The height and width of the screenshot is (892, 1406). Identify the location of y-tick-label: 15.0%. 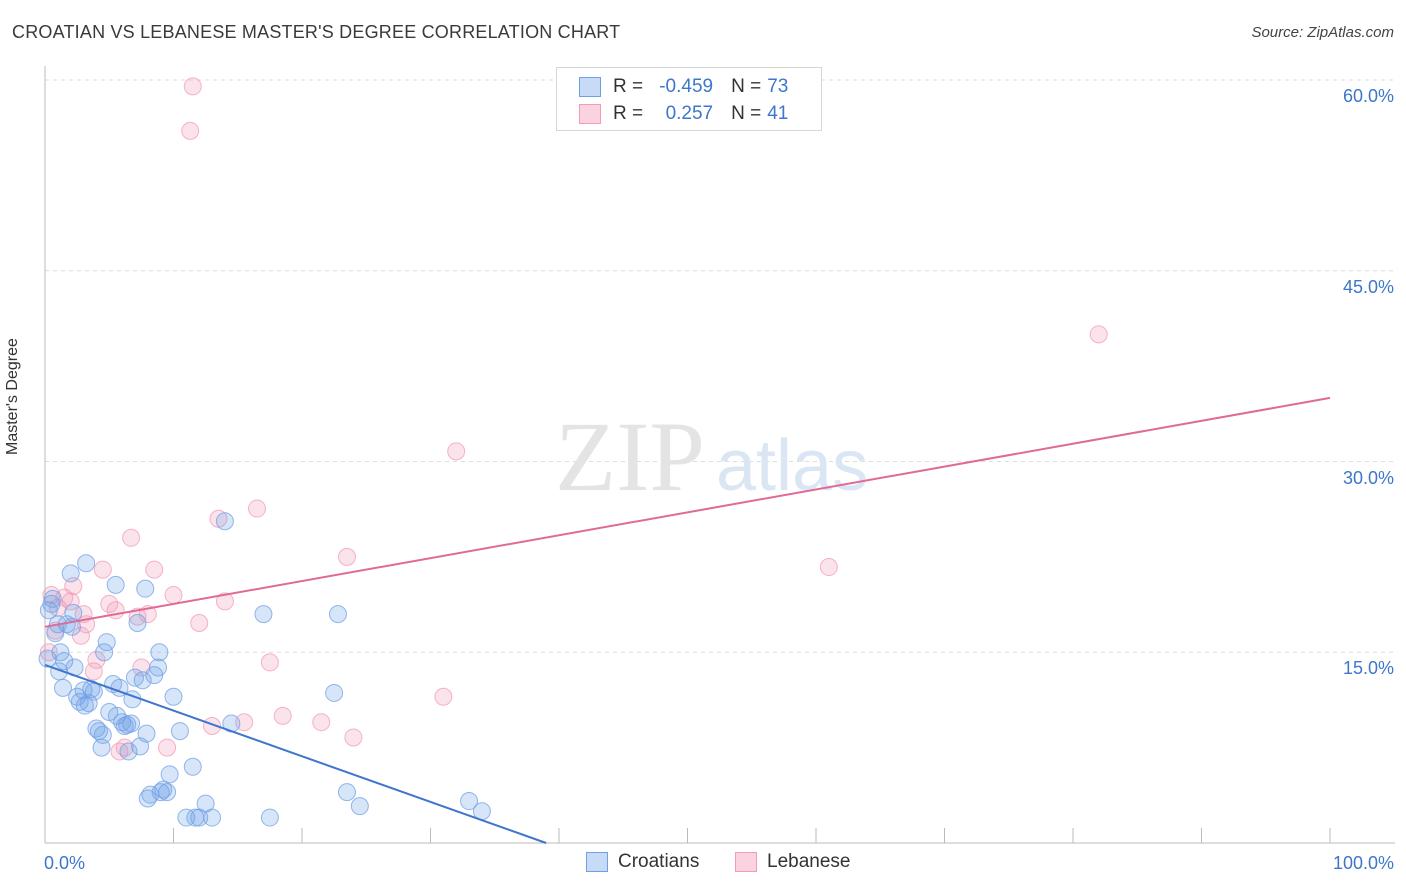
(1368, 668).